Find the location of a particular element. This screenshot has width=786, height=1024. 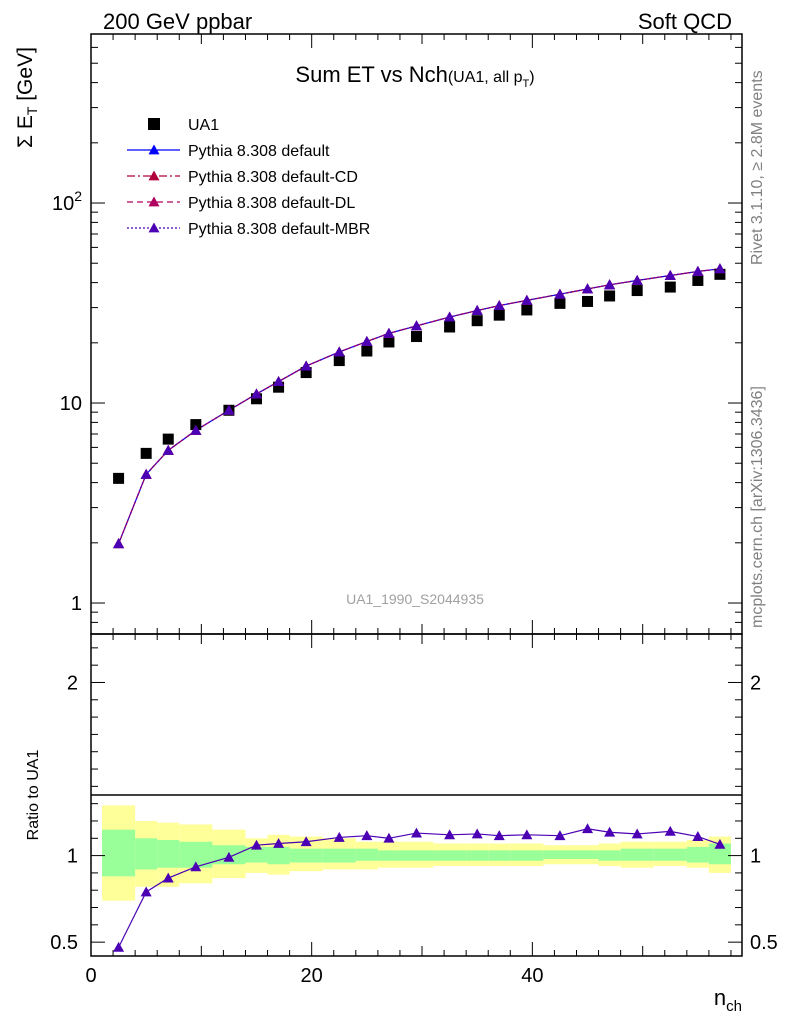

rivet-label: Rivet 3.1.10, ≥ 2.8M events is located at coordinates (757, 167).